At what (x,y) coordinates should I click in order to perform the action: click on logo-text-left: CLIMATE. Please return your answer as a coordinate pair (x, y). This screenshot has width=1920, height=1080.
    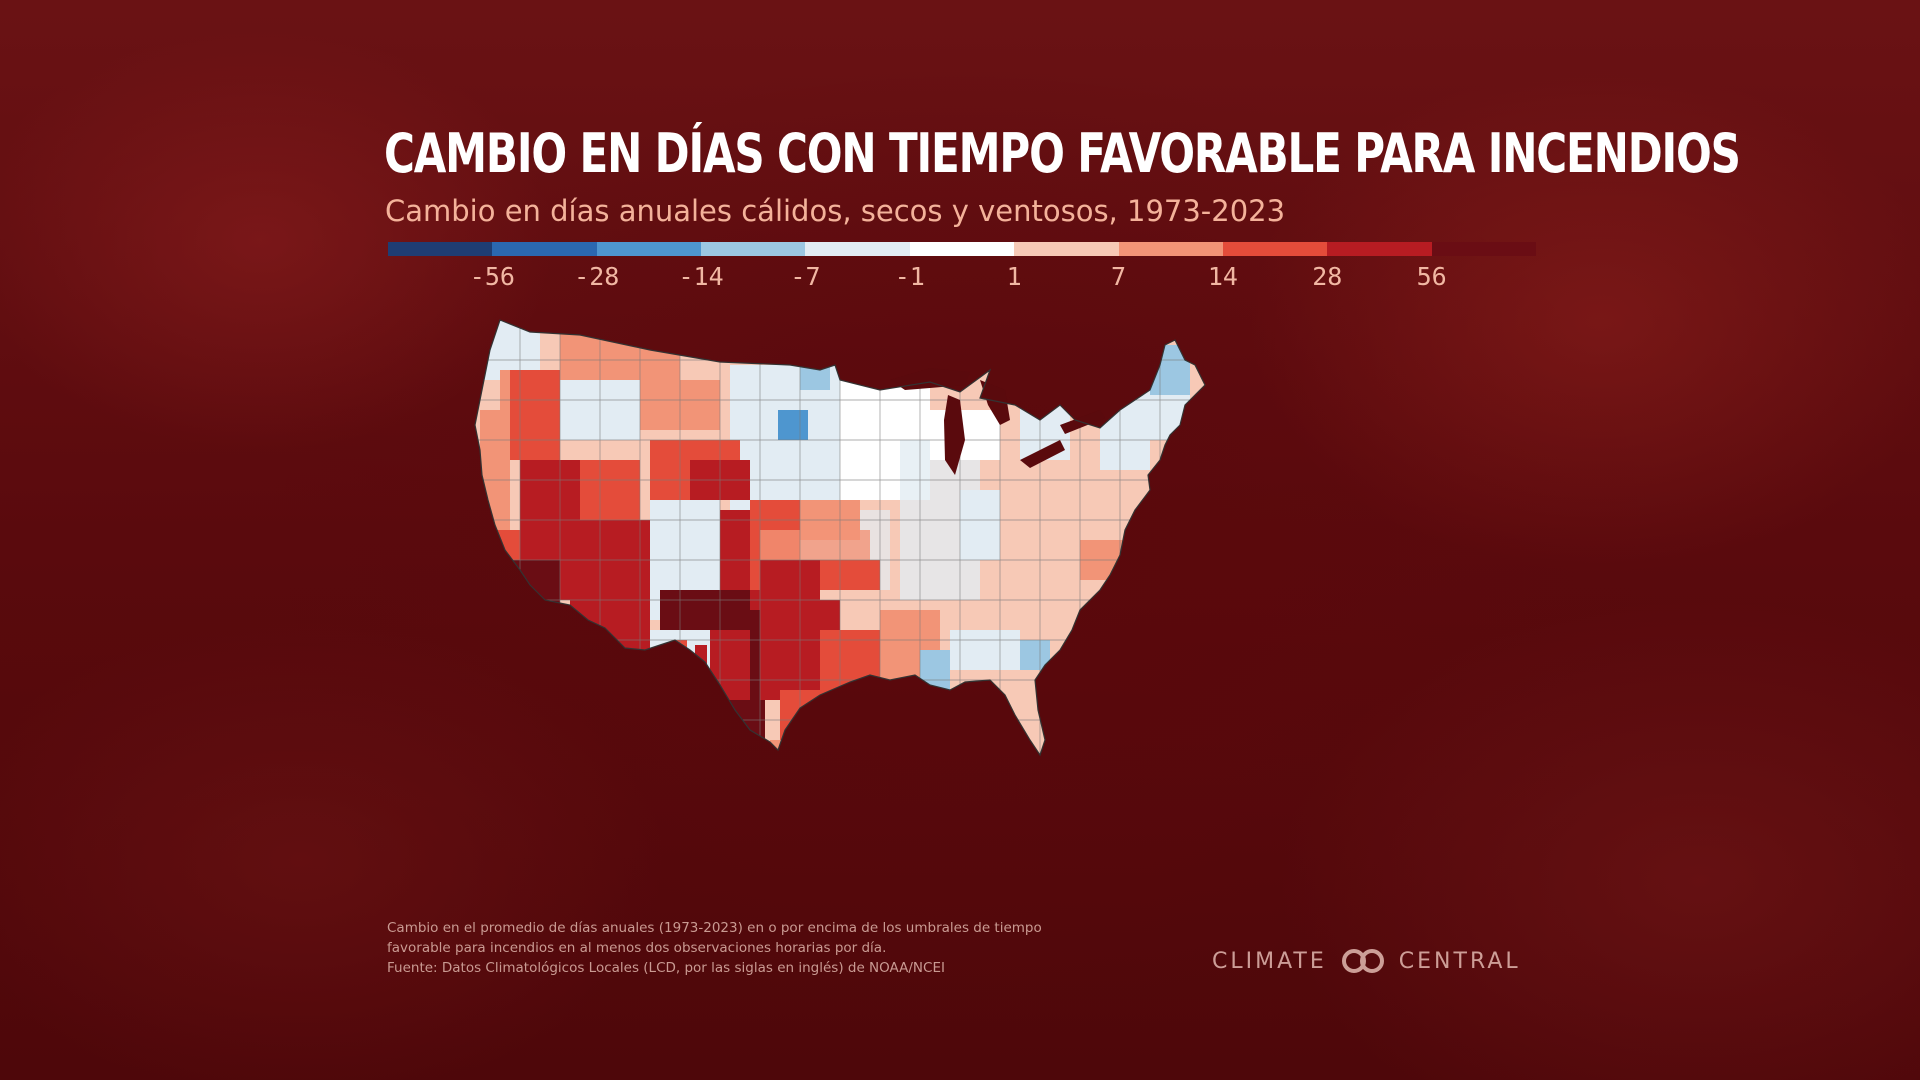
    Looking at the image, I should click on (1269, 961).